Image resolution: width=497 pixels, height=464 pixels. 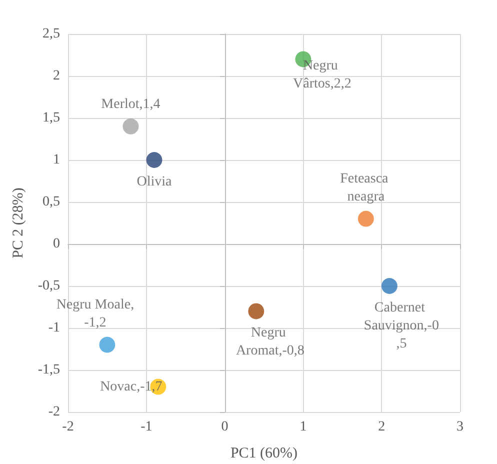 I want to click on data-label: Negru Aromat,-0,8, so click(x=270, y=342).